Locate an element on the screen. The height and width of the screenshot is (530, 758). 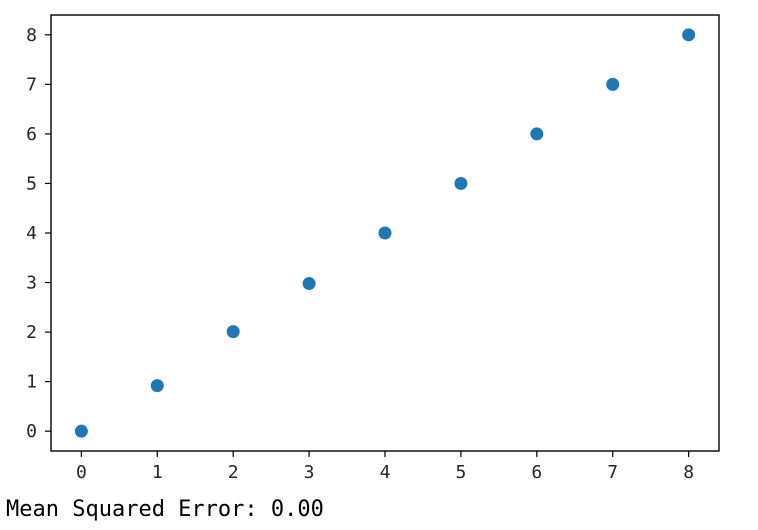
x-tick-label: 7 is located at coordinates (612, 472).